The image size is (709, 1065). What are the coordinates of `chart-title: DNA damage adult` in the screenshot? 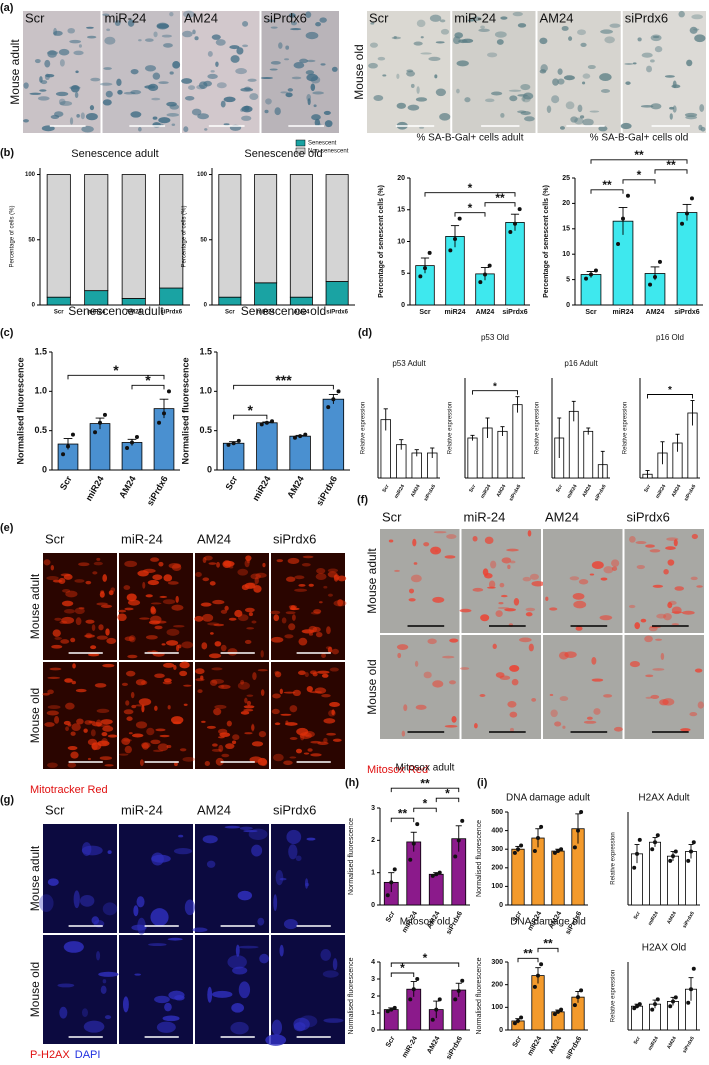 It's located at (548, 798).